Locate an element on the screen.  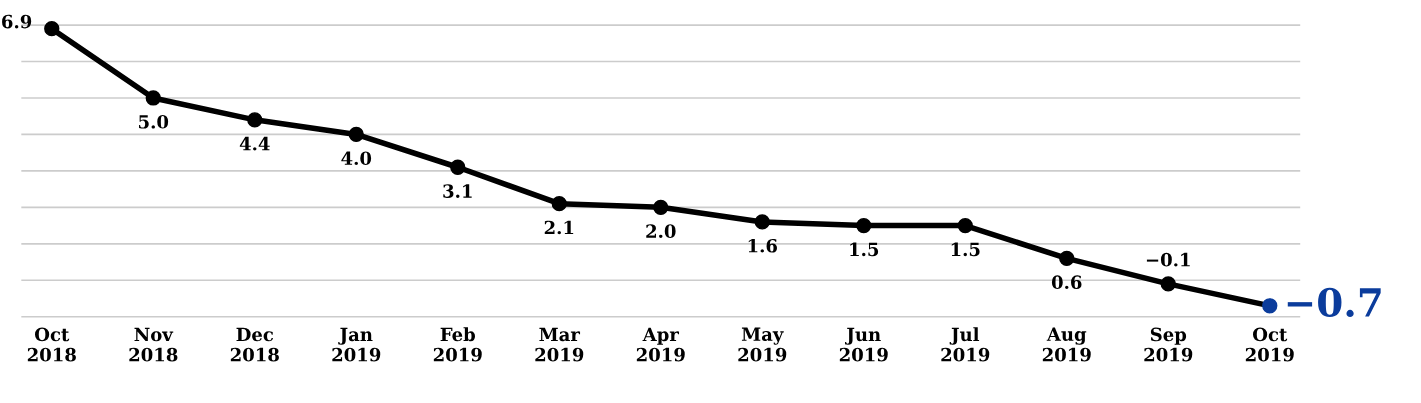
data-label: 4.4 is located at coordinates (254, 143).